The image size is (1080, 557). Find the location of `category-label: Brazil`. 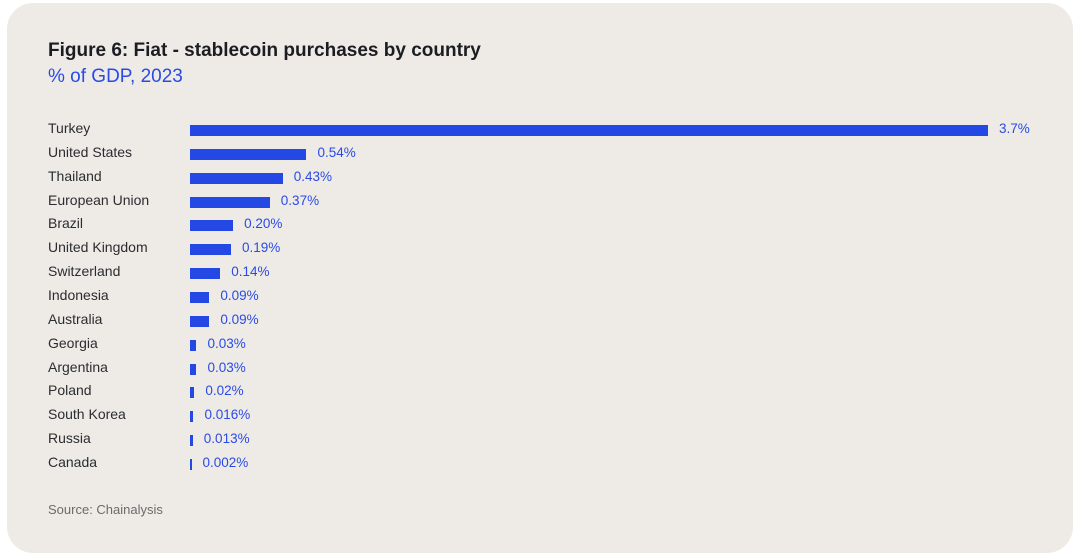

category-label: Brazil is located at coordinates (66, 223).